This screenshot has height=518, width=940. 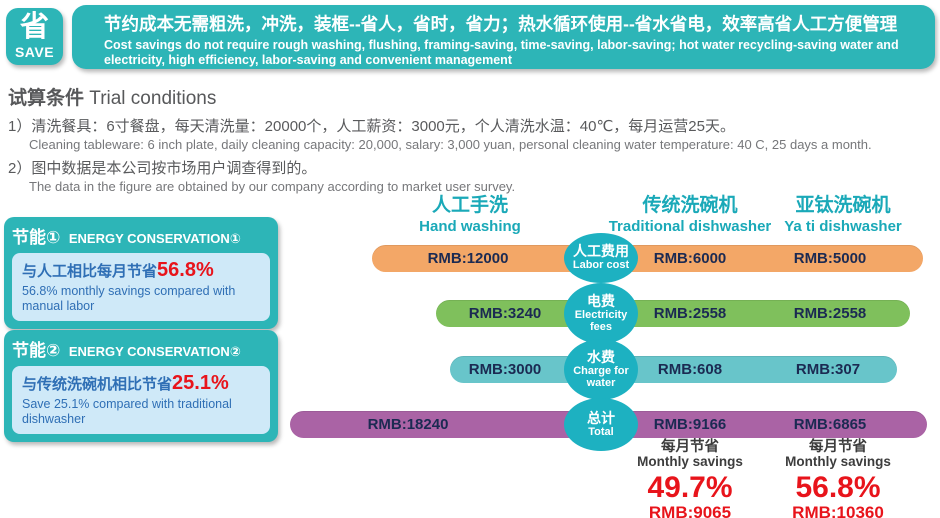 I want to click on column-header-en: Traditional dishwasher, so click(x=690, y=226).